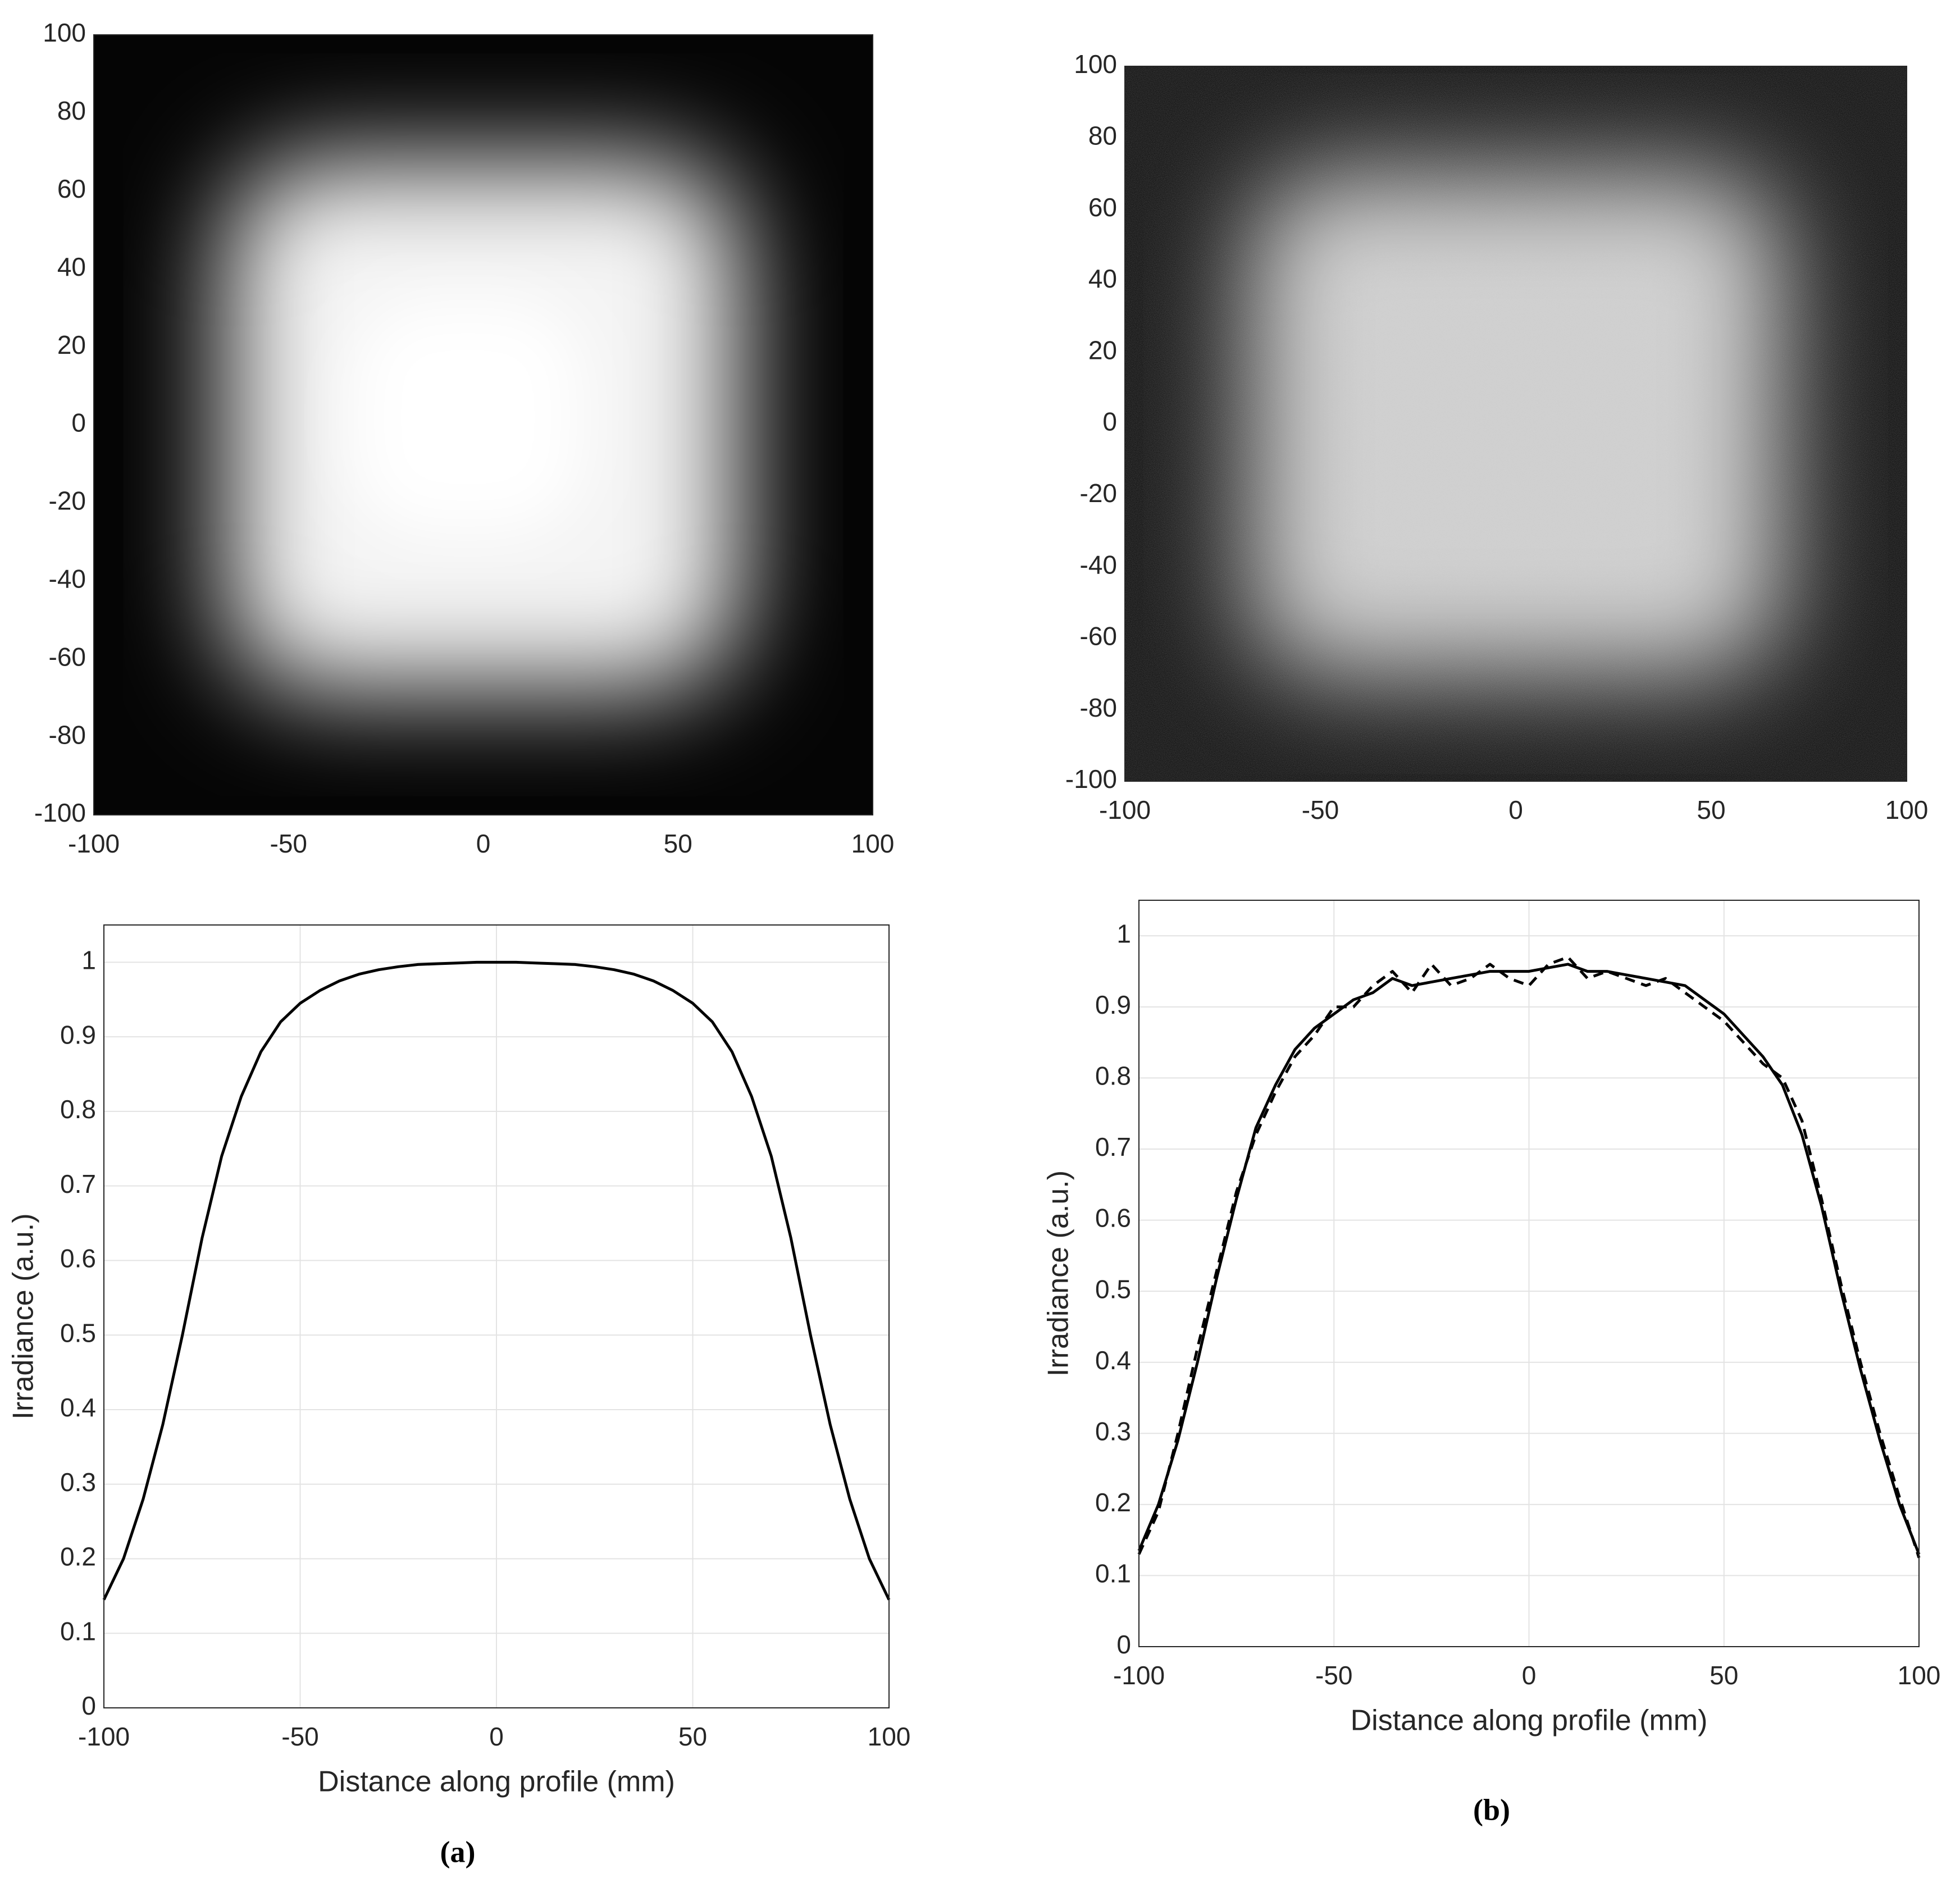  Describe the element at coordinates (458, 1851) in the screenshot. I see `caption: (a)` at that location.